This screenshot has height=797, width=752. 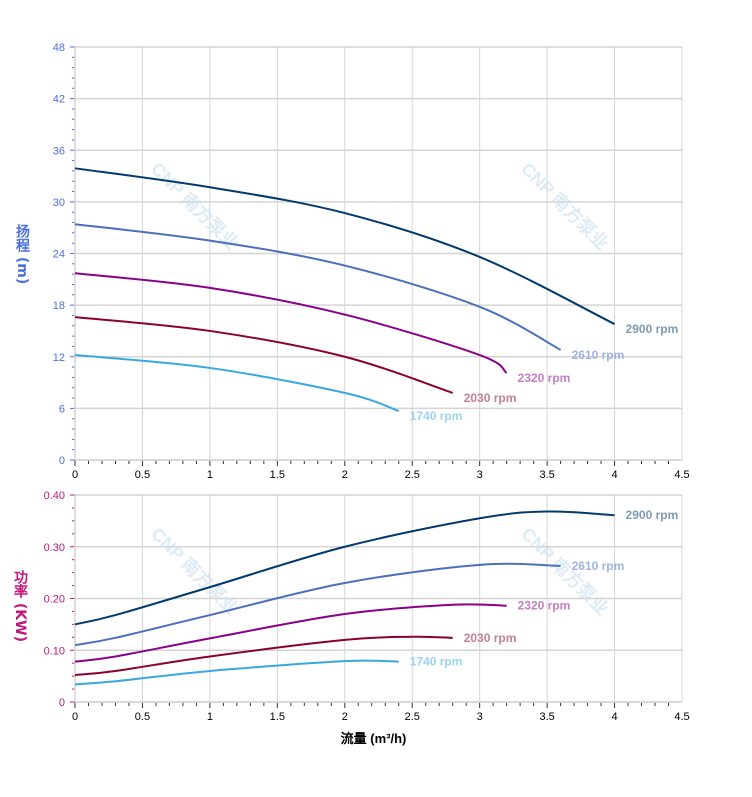 What do you see at coordinates (54, 496) in the screenshot?
I see `y-tick-label: 0.40` at bounding box center [54, 496].